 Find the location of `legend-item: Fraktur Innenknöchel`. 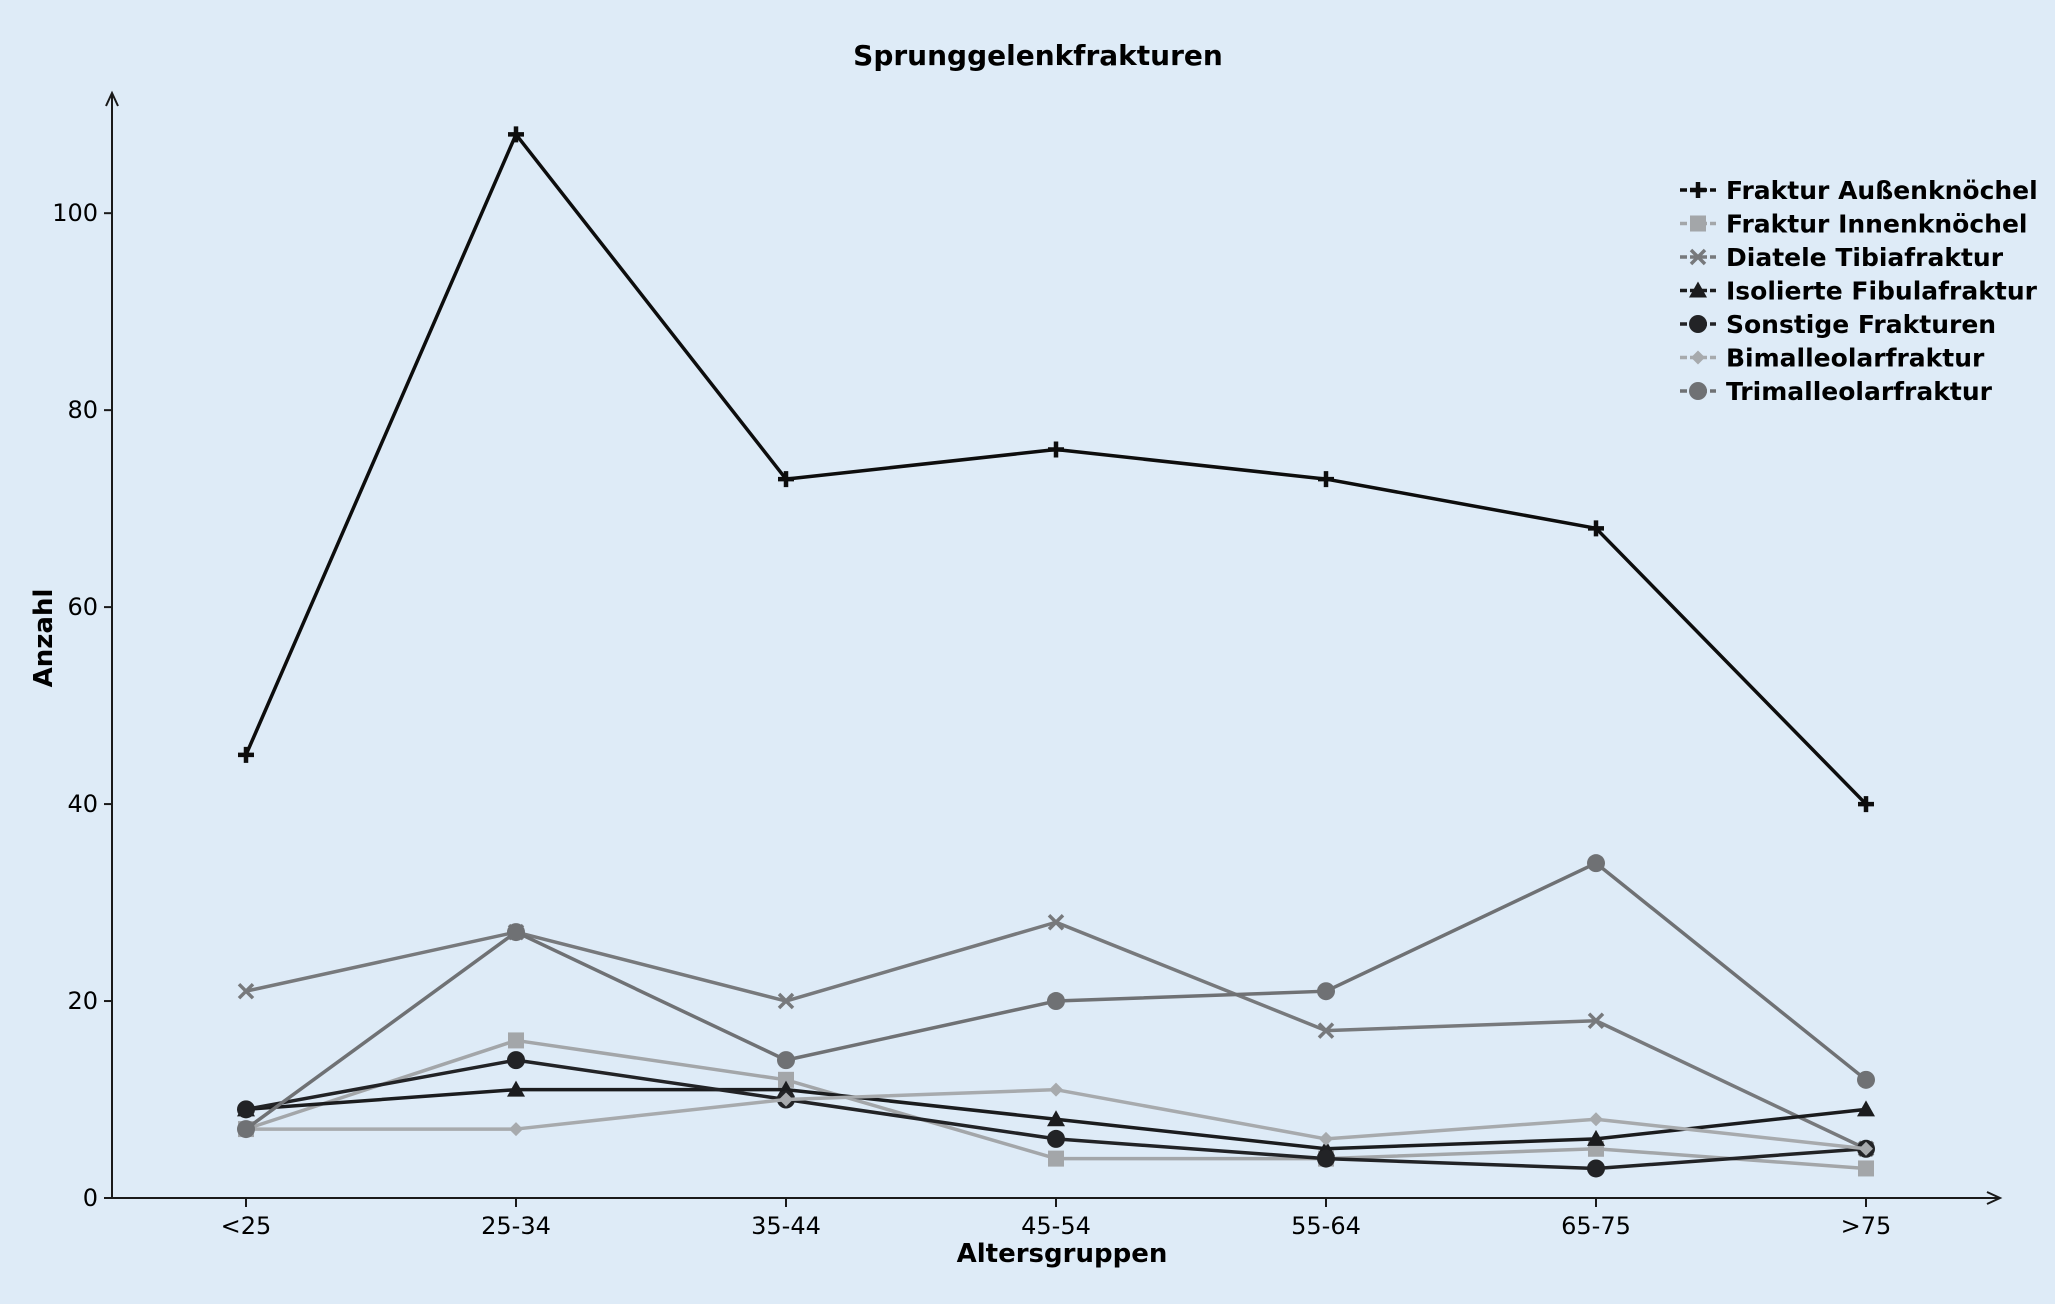

legend-item: Fraktur Innenknöchel is located at coordinates (1853, 224).